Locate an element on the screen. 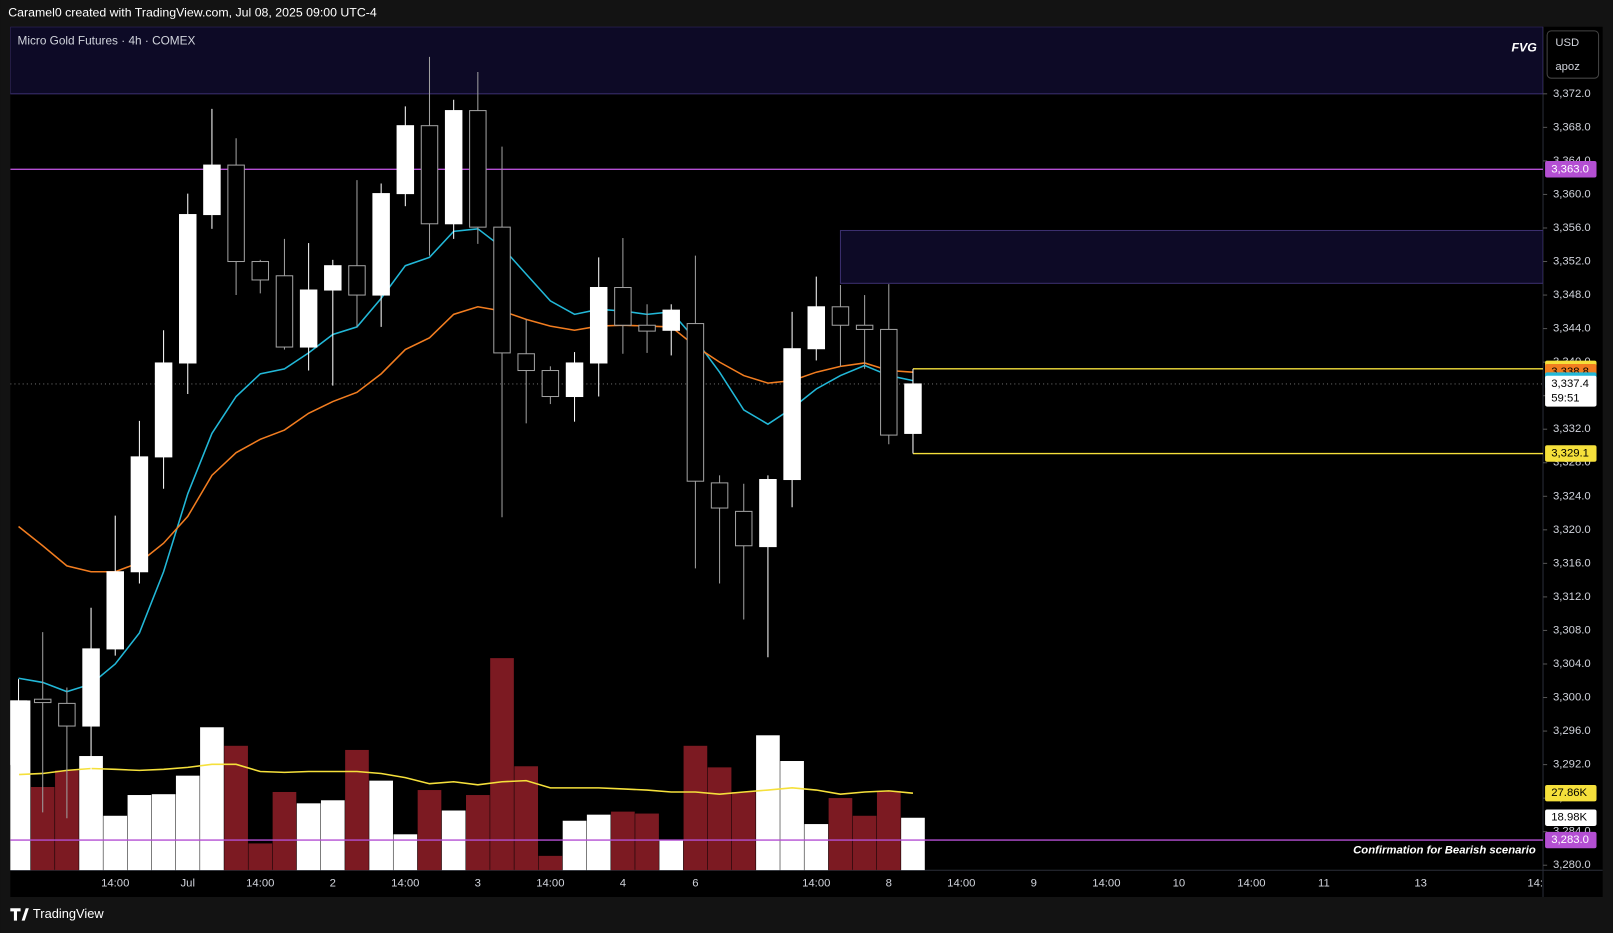  y-tick-label: 3,344.0 is located at coordinates (1572, 329).